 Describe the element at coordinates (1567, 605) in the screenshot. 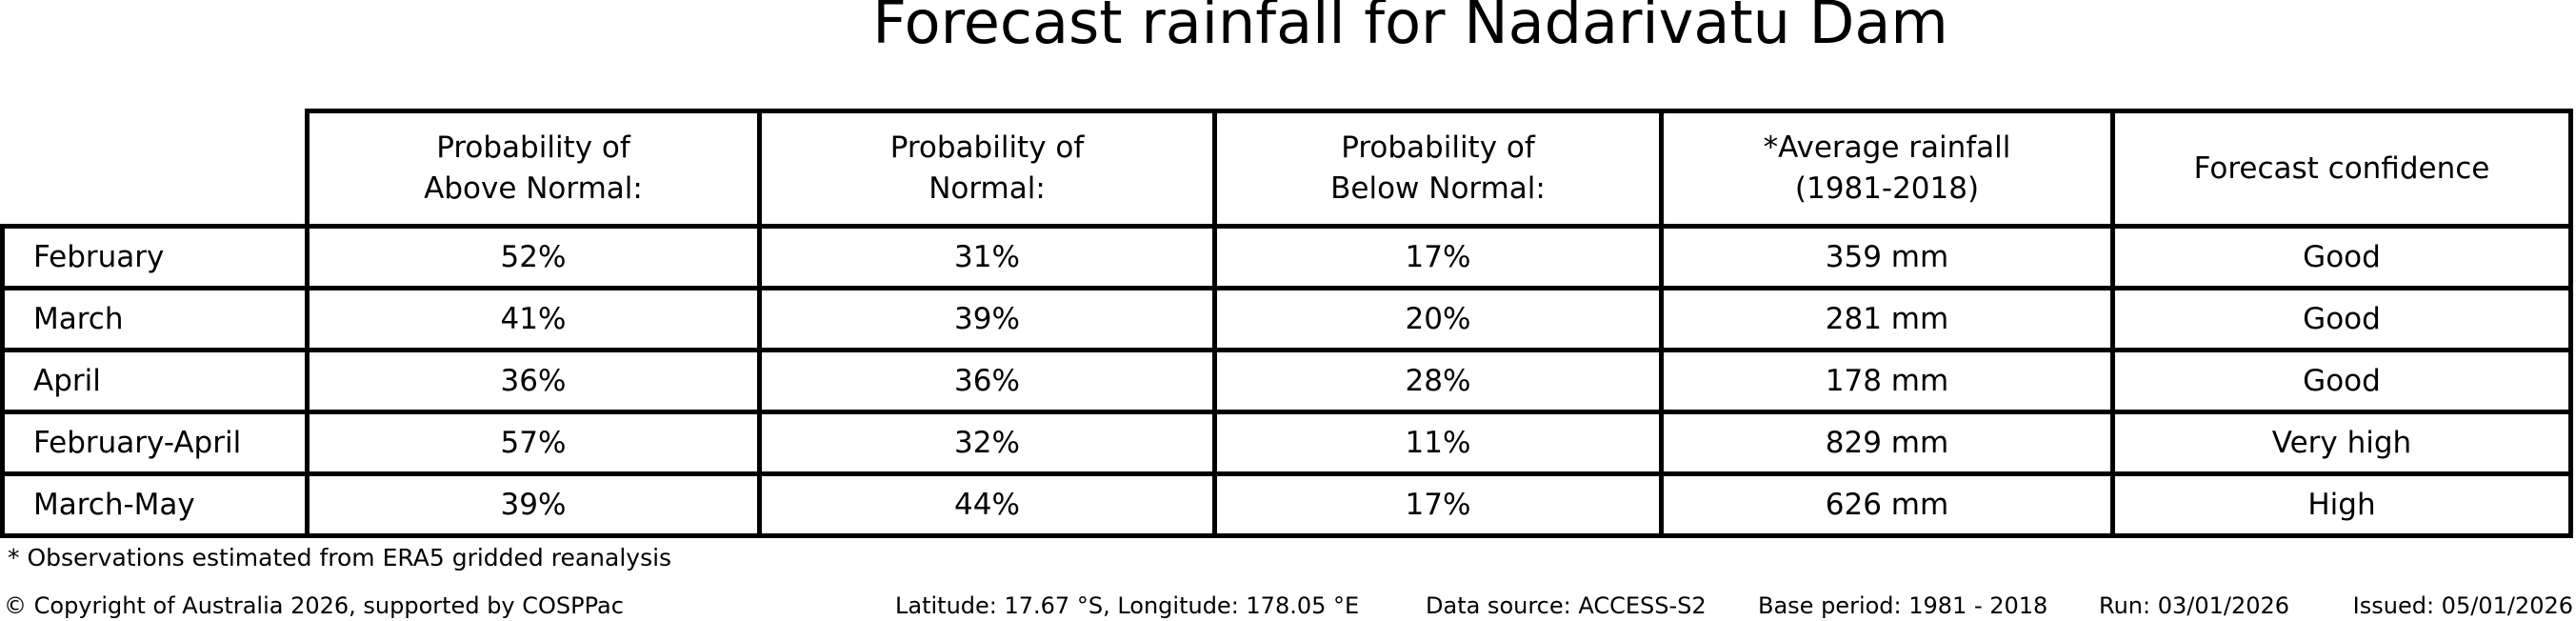

I see `footer-data-source: Data source: ACCESS-S2` at that location.